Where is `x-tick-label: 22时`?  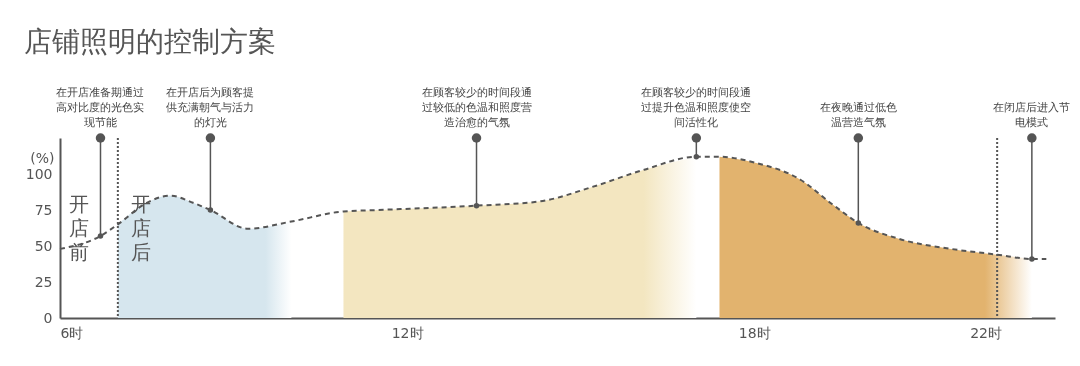 x-tick-label: 22时 is located at coordinates (986, 332).